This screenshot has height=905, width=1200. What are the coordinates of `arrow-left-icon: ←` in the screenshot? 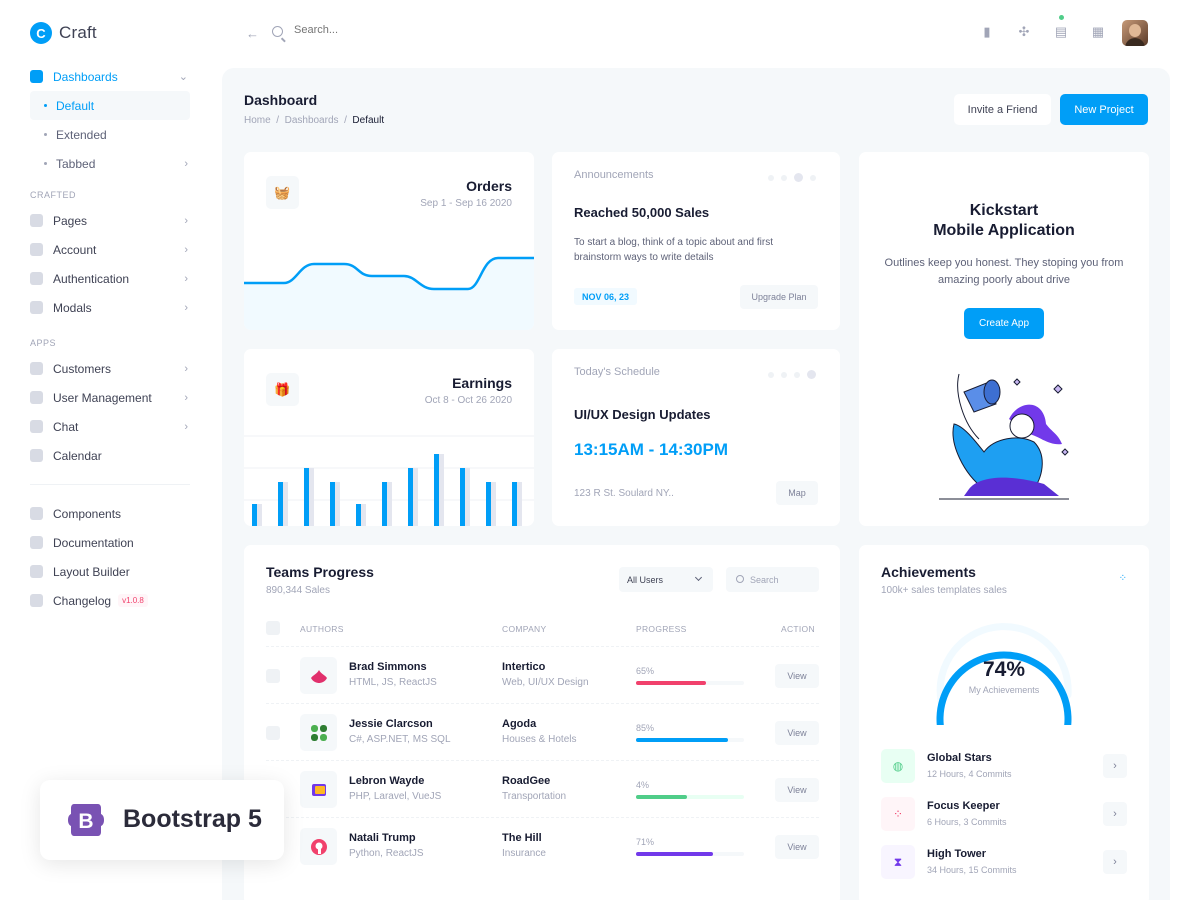 It's located at (252, 33).